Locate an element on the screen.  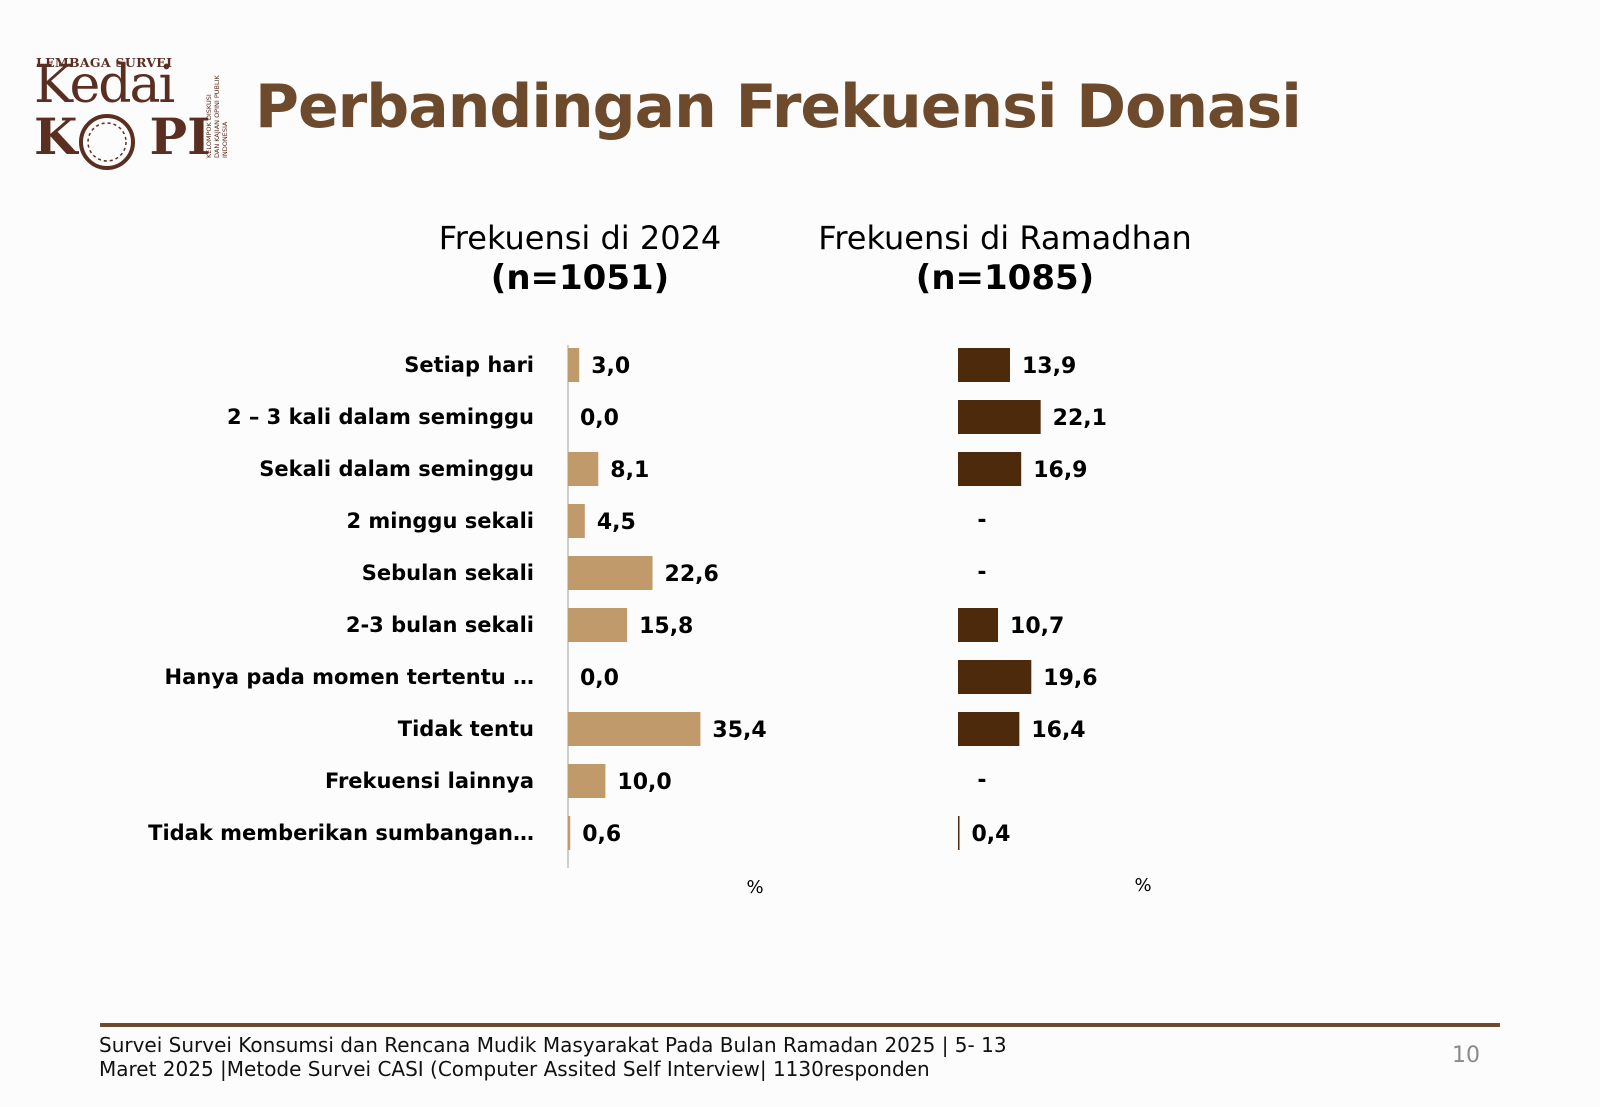
logo-word-kopi: KPI is located at coordinates (122, 136).